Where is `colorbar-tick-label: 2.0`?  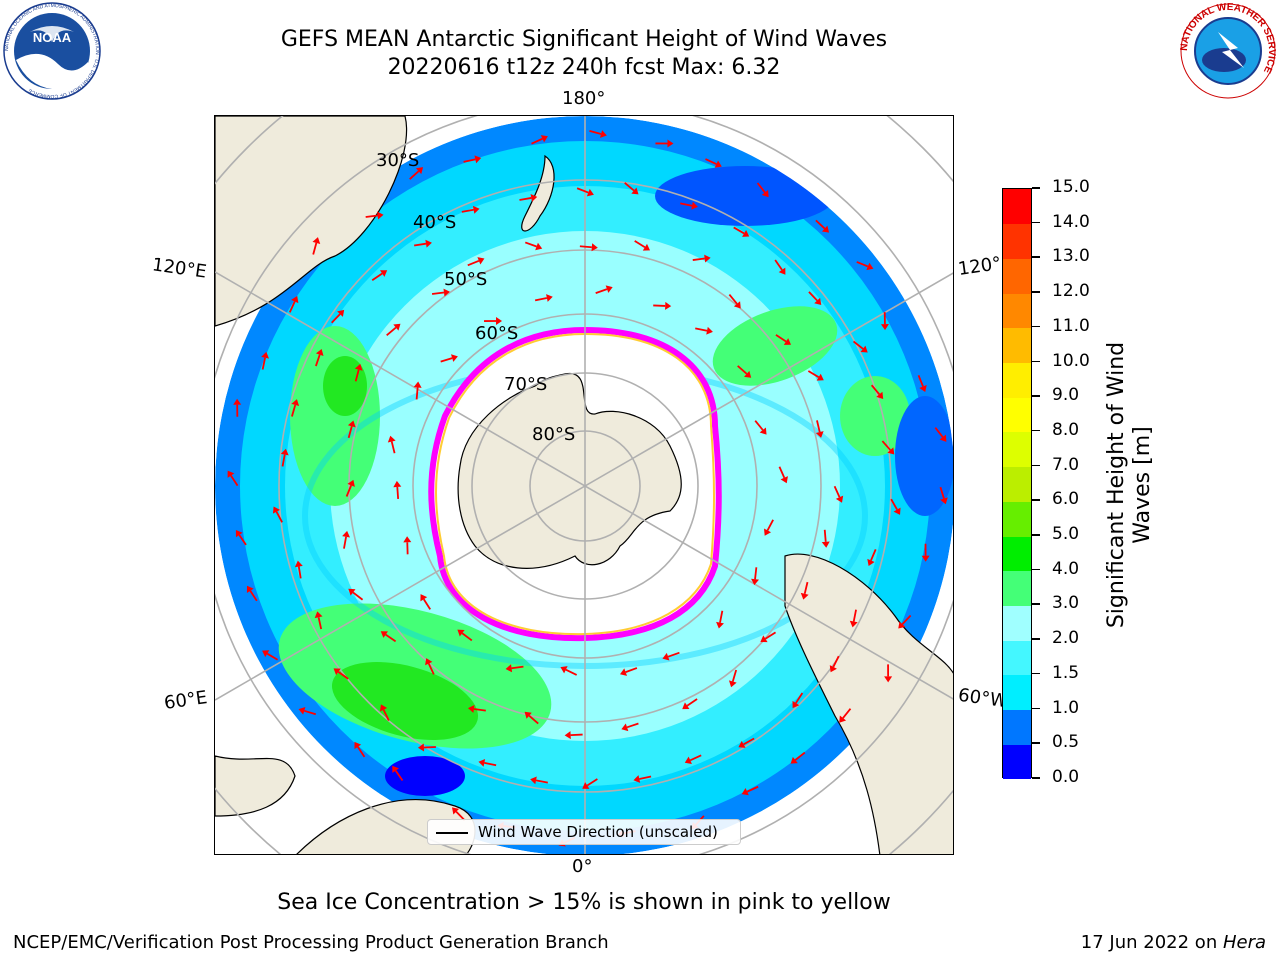
colorbar-tick-label: 2.0 is located at coordinates (1066, 638).